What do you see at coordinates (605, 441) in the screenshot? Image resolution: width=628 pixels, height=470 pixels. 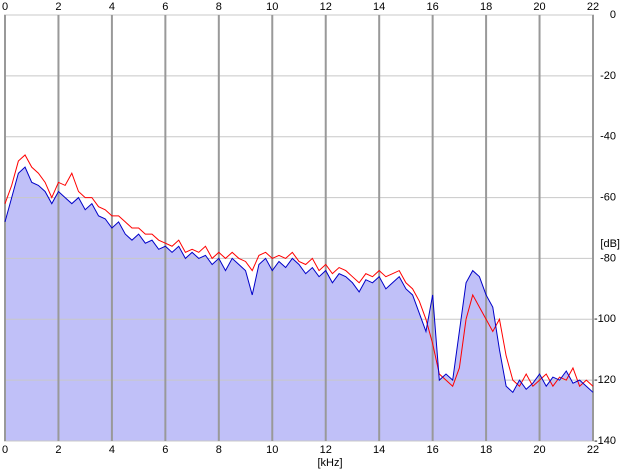 I see `y-tick-label: -140` at bounding box center [605, 441].